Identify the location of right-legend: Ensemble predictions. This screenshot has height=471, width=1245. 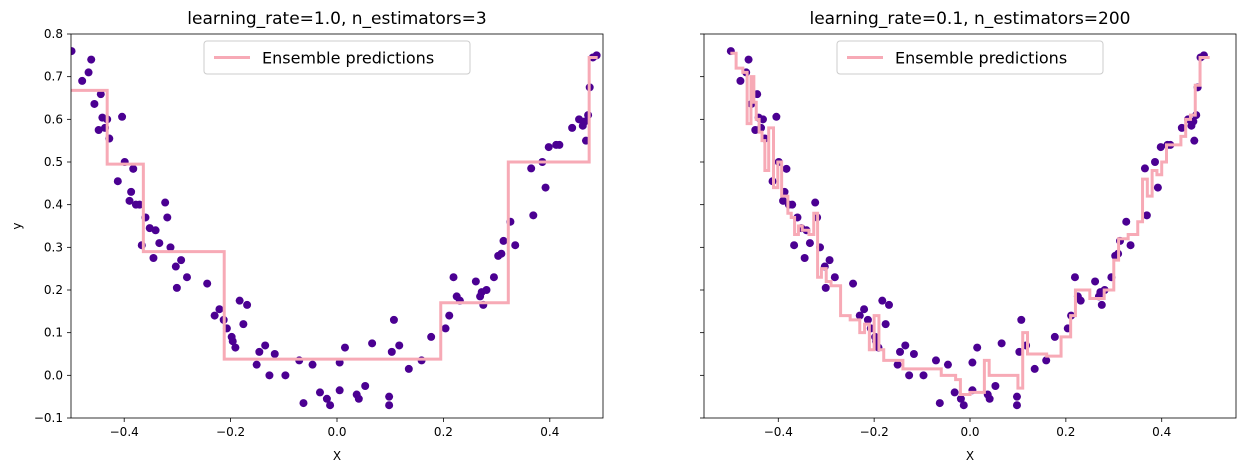
(970, 57).